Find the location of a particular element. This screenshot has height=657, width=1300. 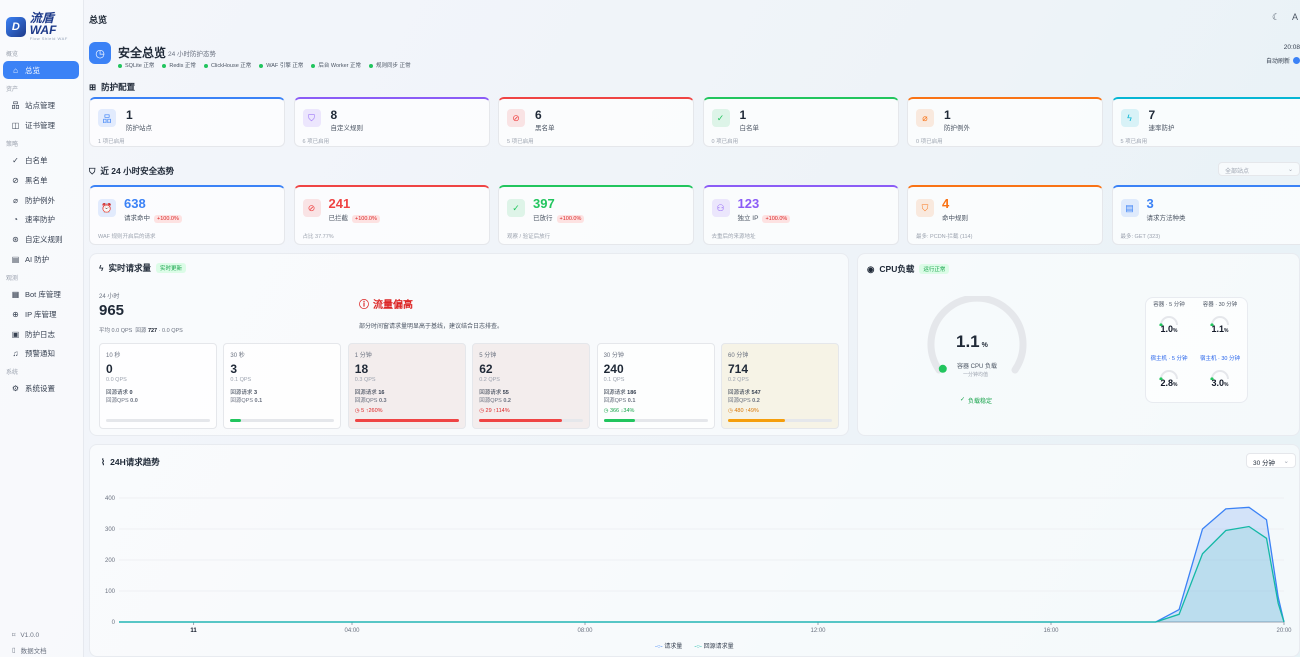

sidebar-item-label: 白名单 is located at coordinates (36, 160).